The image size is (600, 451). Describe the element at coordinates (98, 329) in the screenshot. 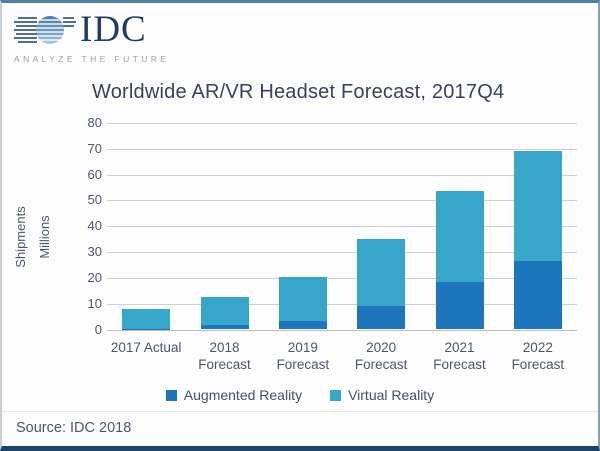

I see `y-tick-label: 0` at that location.